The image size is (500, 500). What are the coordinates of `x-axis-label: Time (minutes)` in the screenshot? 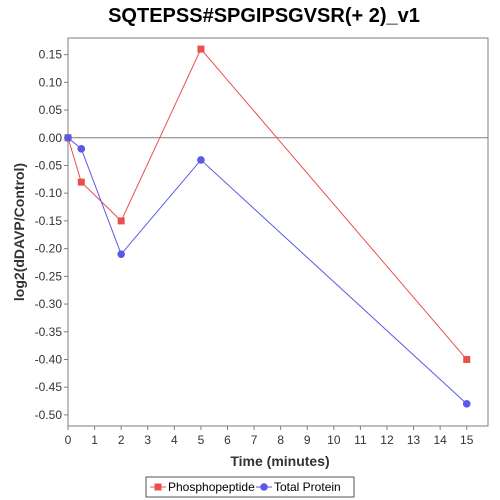 It's located at (279, 461).